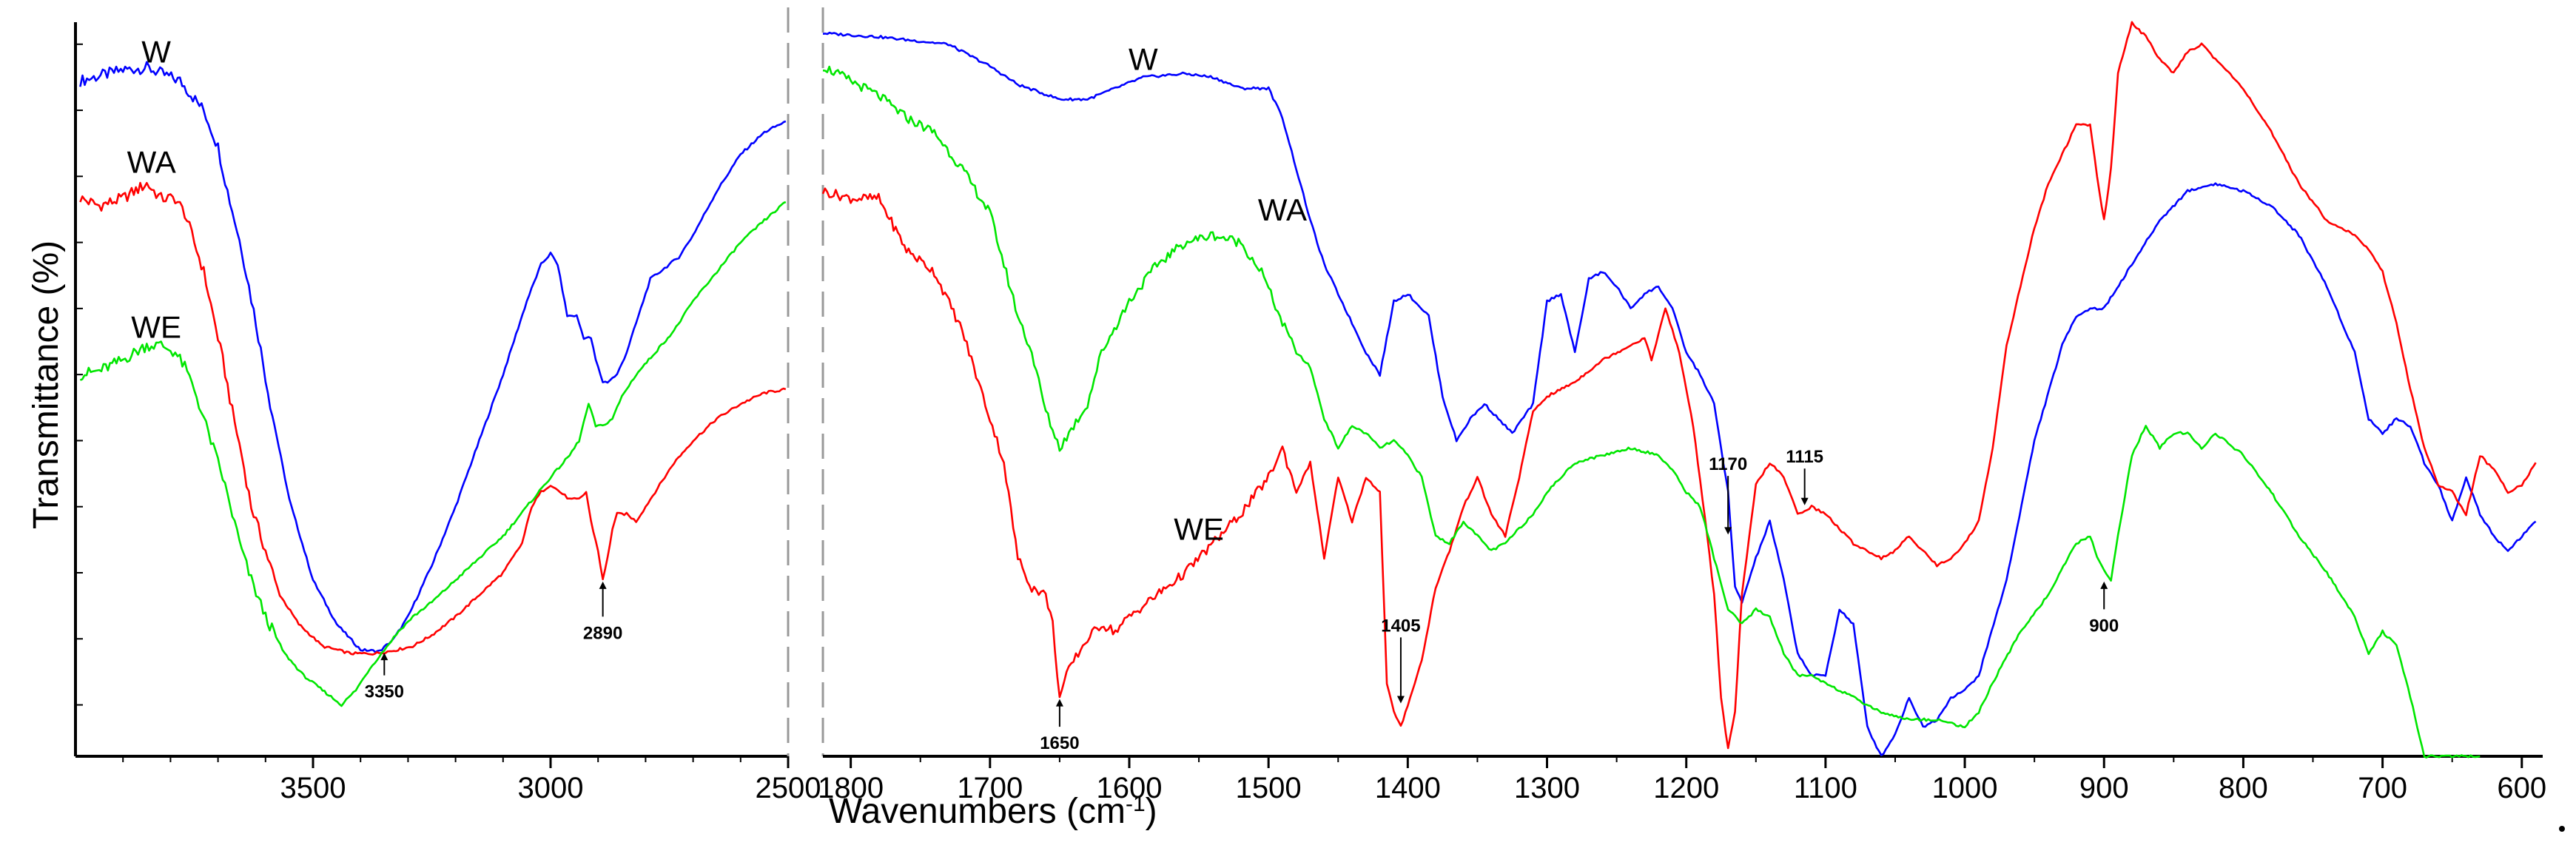  I want to click on peak-annotation: 2890, so click(602, 612).